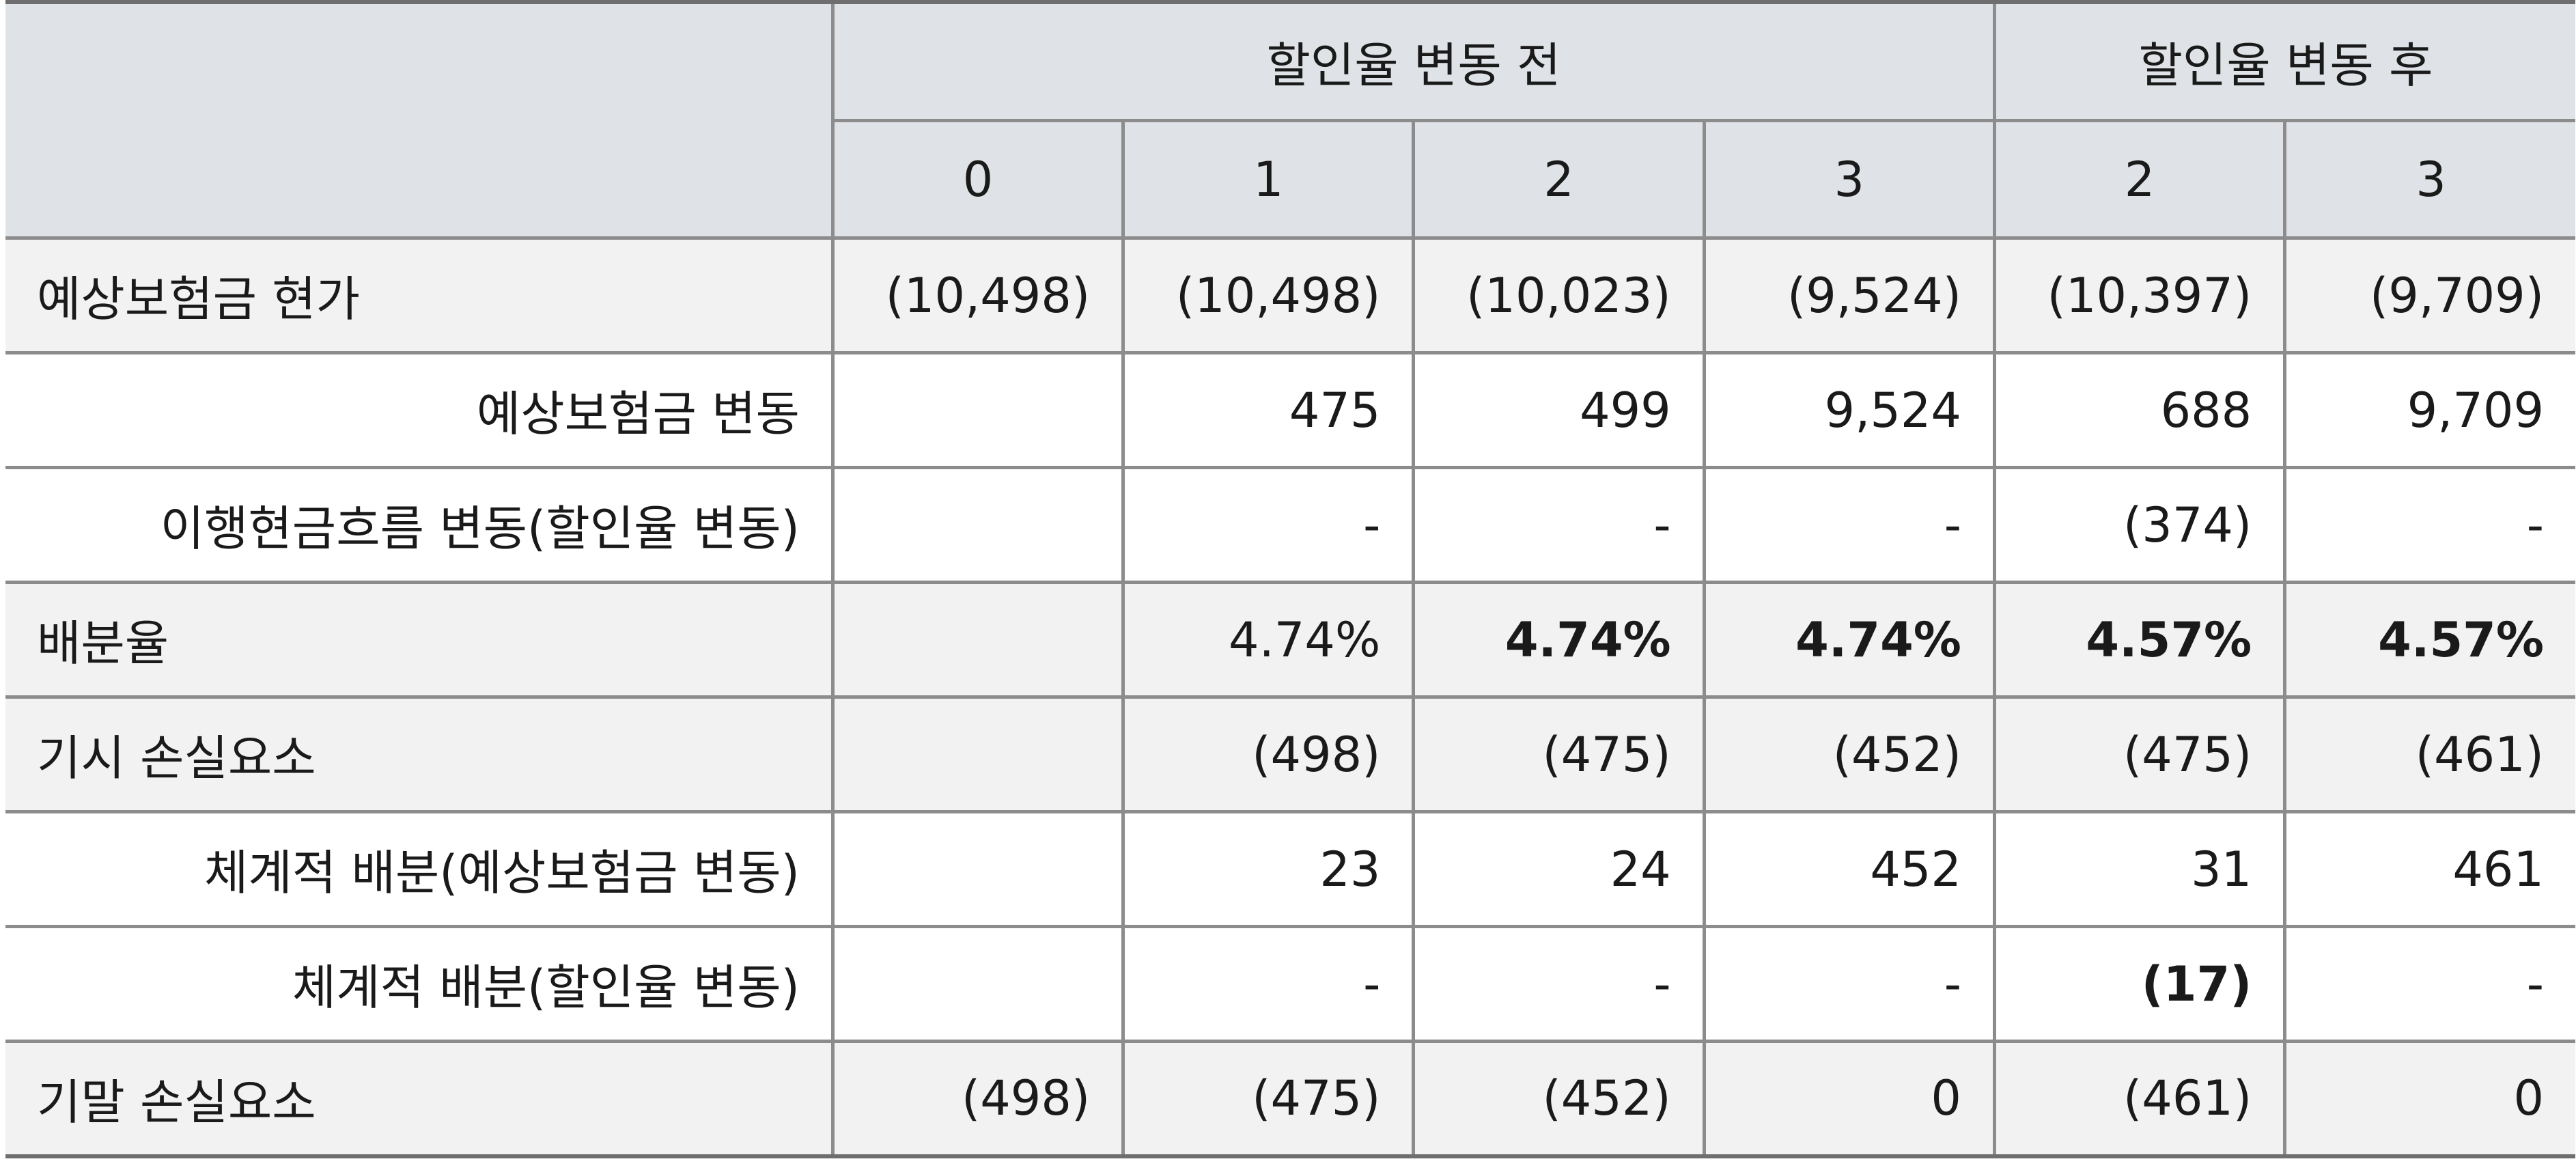 This screenshot has height=1170, width=2576. I want to click on header-corner-cell, so click(420, 120).